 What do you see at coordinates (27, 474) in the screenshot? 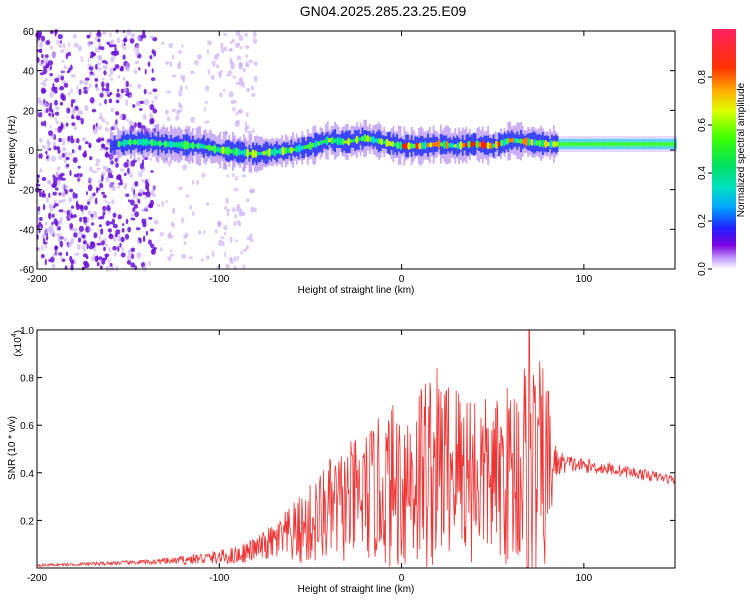
I see `snr-y-tick-label: 0.4` at bounding box center [27, 474].